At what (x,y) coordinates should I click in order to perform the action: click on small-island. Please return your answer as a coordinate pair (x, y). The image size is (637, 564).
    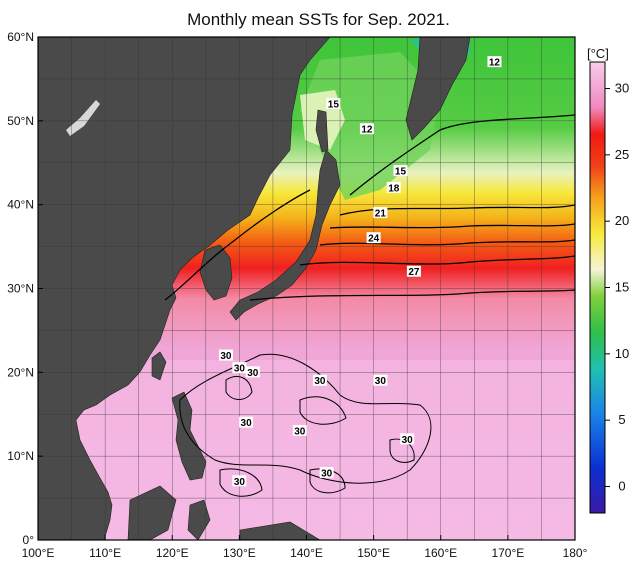
    Looking at the image, I should click on (83, 118).